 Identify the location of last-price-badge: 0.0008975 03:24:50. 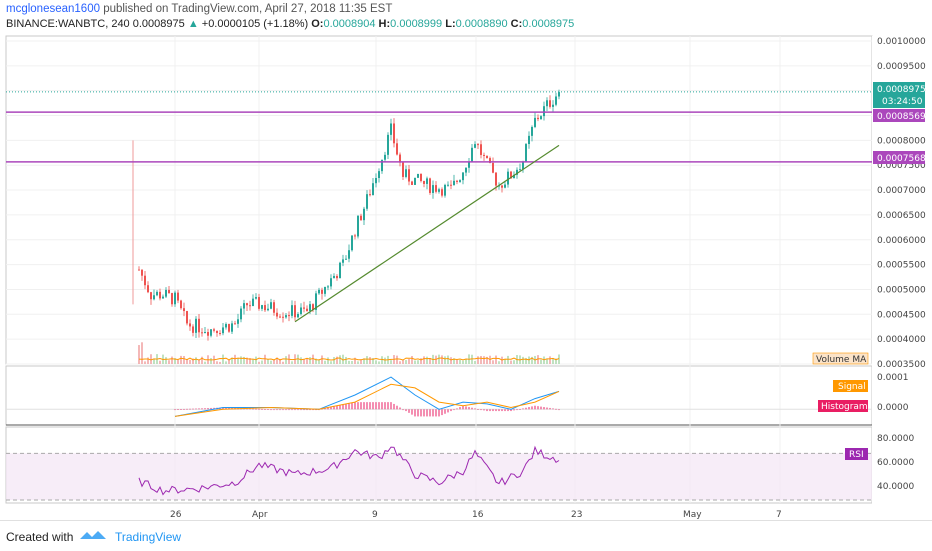
(899, 95).